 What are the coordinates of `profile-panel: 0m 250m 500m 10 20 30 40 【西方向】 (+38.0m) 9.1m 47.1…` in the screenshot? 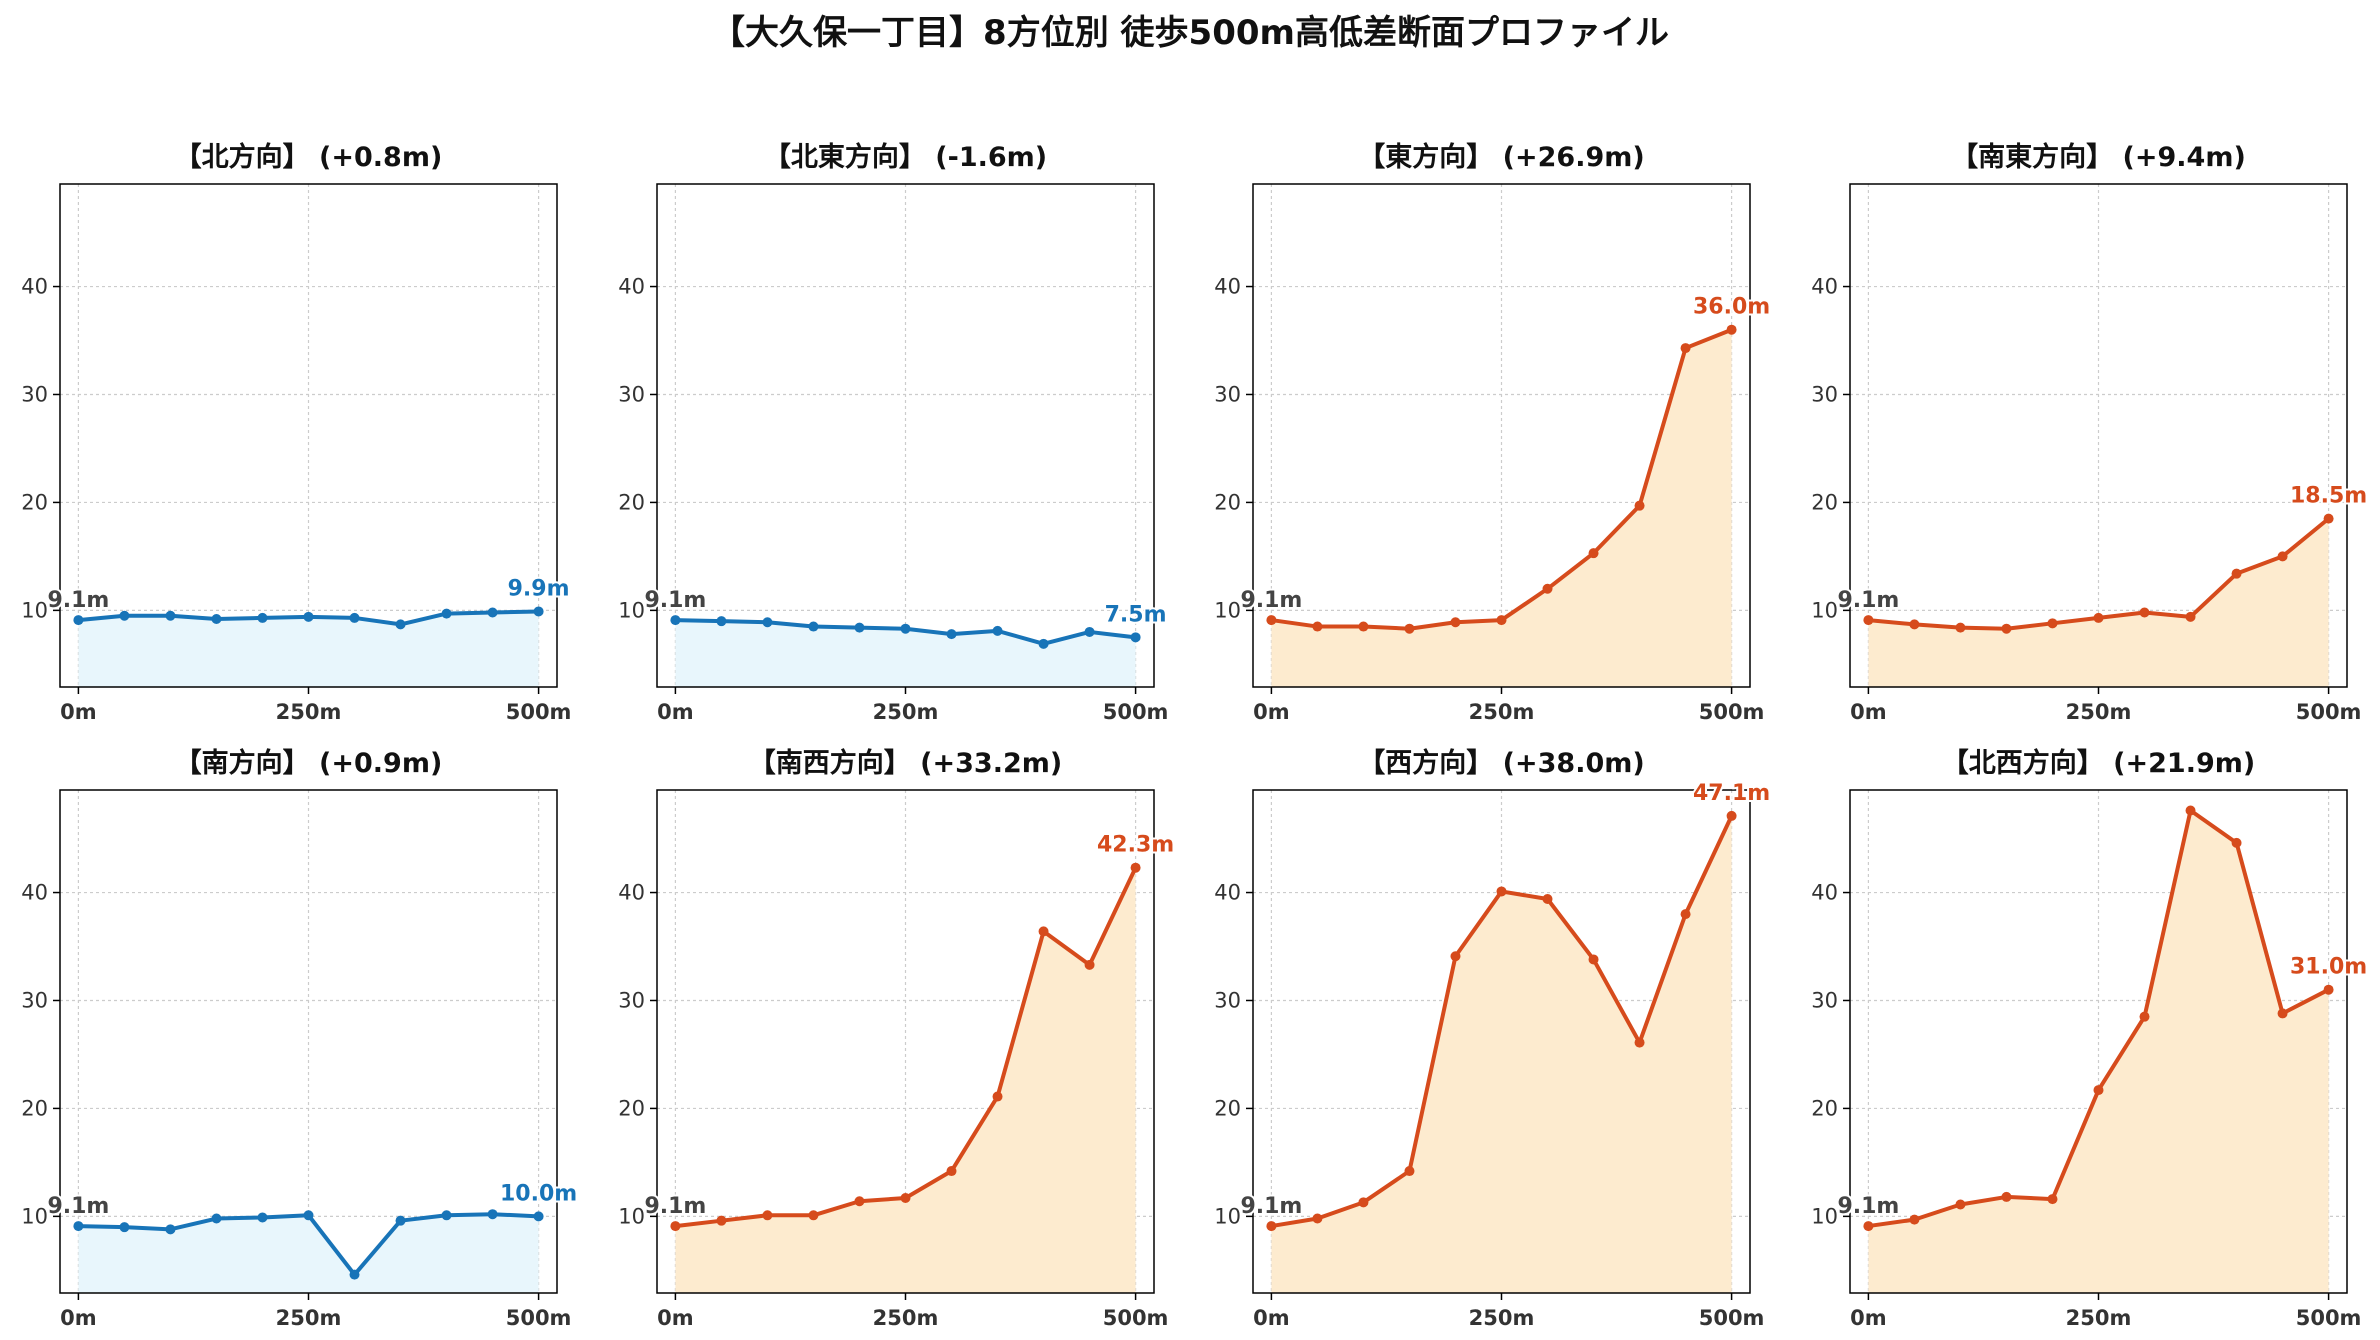 It's located at (1493, 1038).